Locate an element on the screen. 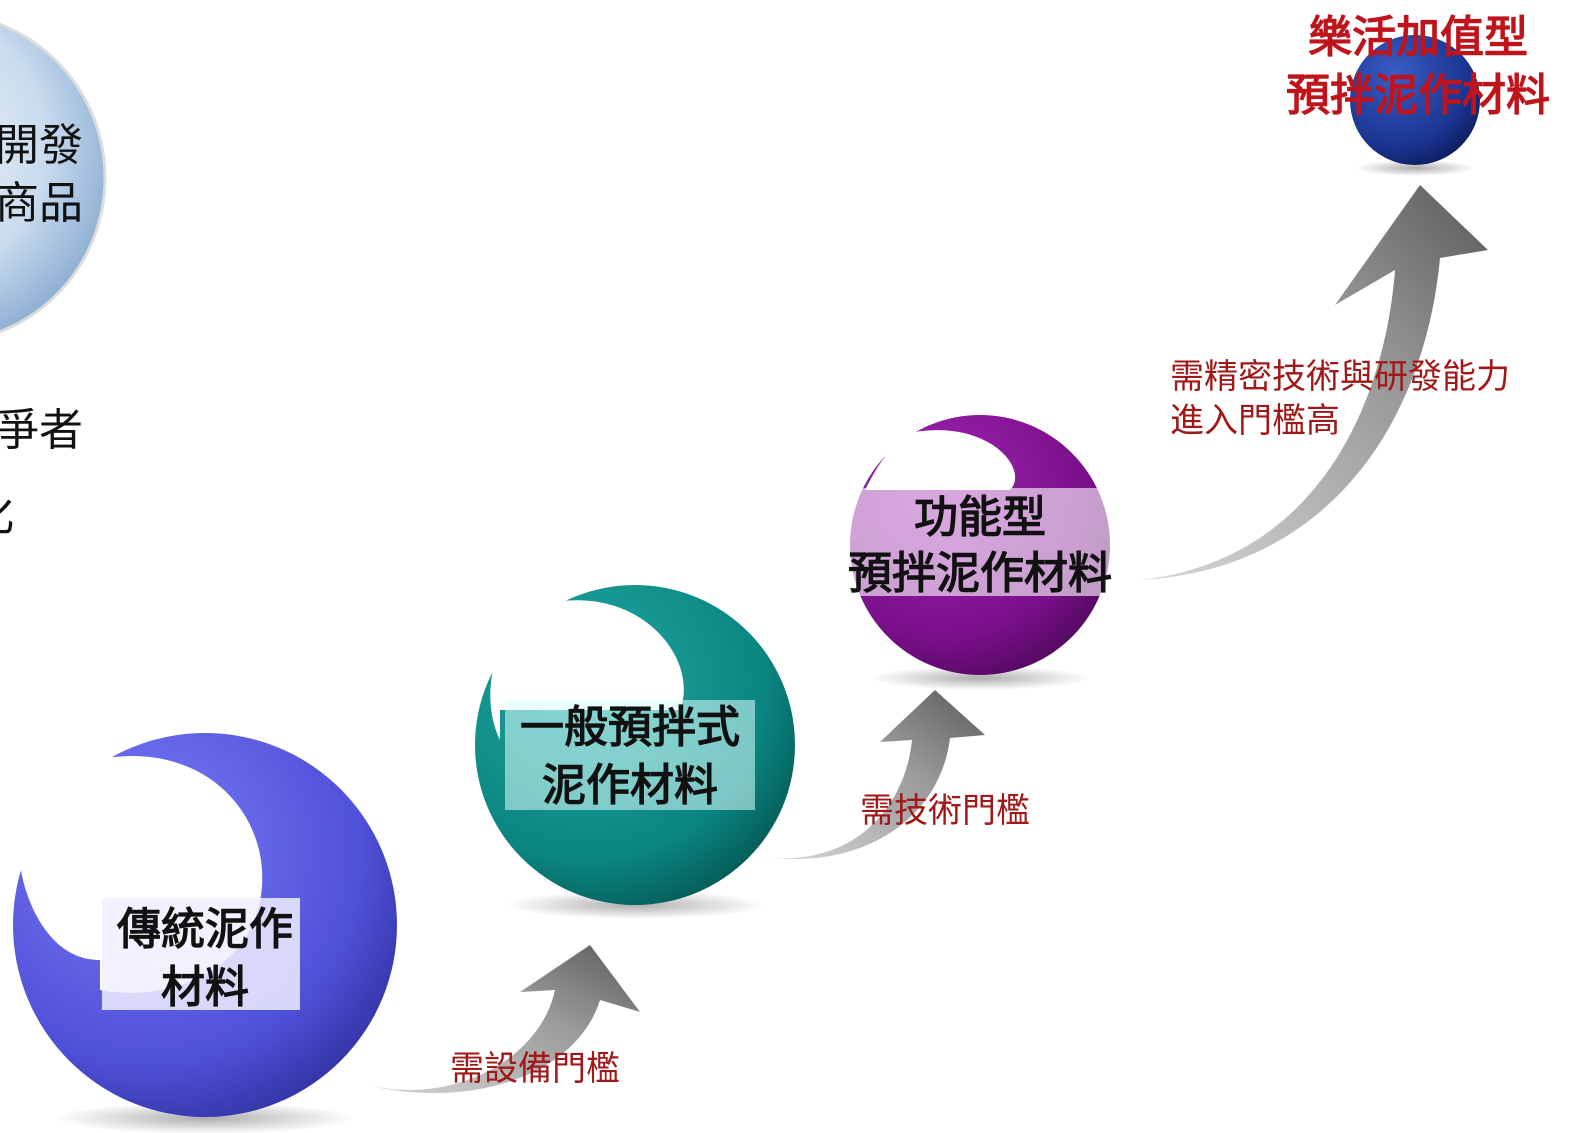 This screenshot has height=1133, width=1587. side-text: 化 is located at coordinates (7, 515).